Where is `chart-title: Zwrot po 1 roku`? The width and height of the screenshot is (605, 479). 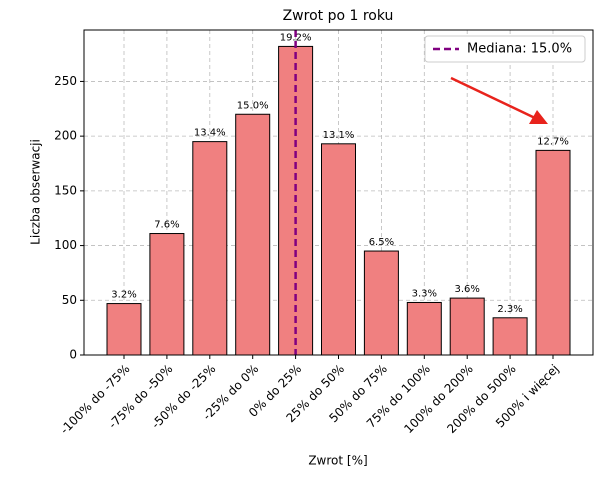
chart-title: Zwrot po 1 roku is located at coordinates (338, 16).